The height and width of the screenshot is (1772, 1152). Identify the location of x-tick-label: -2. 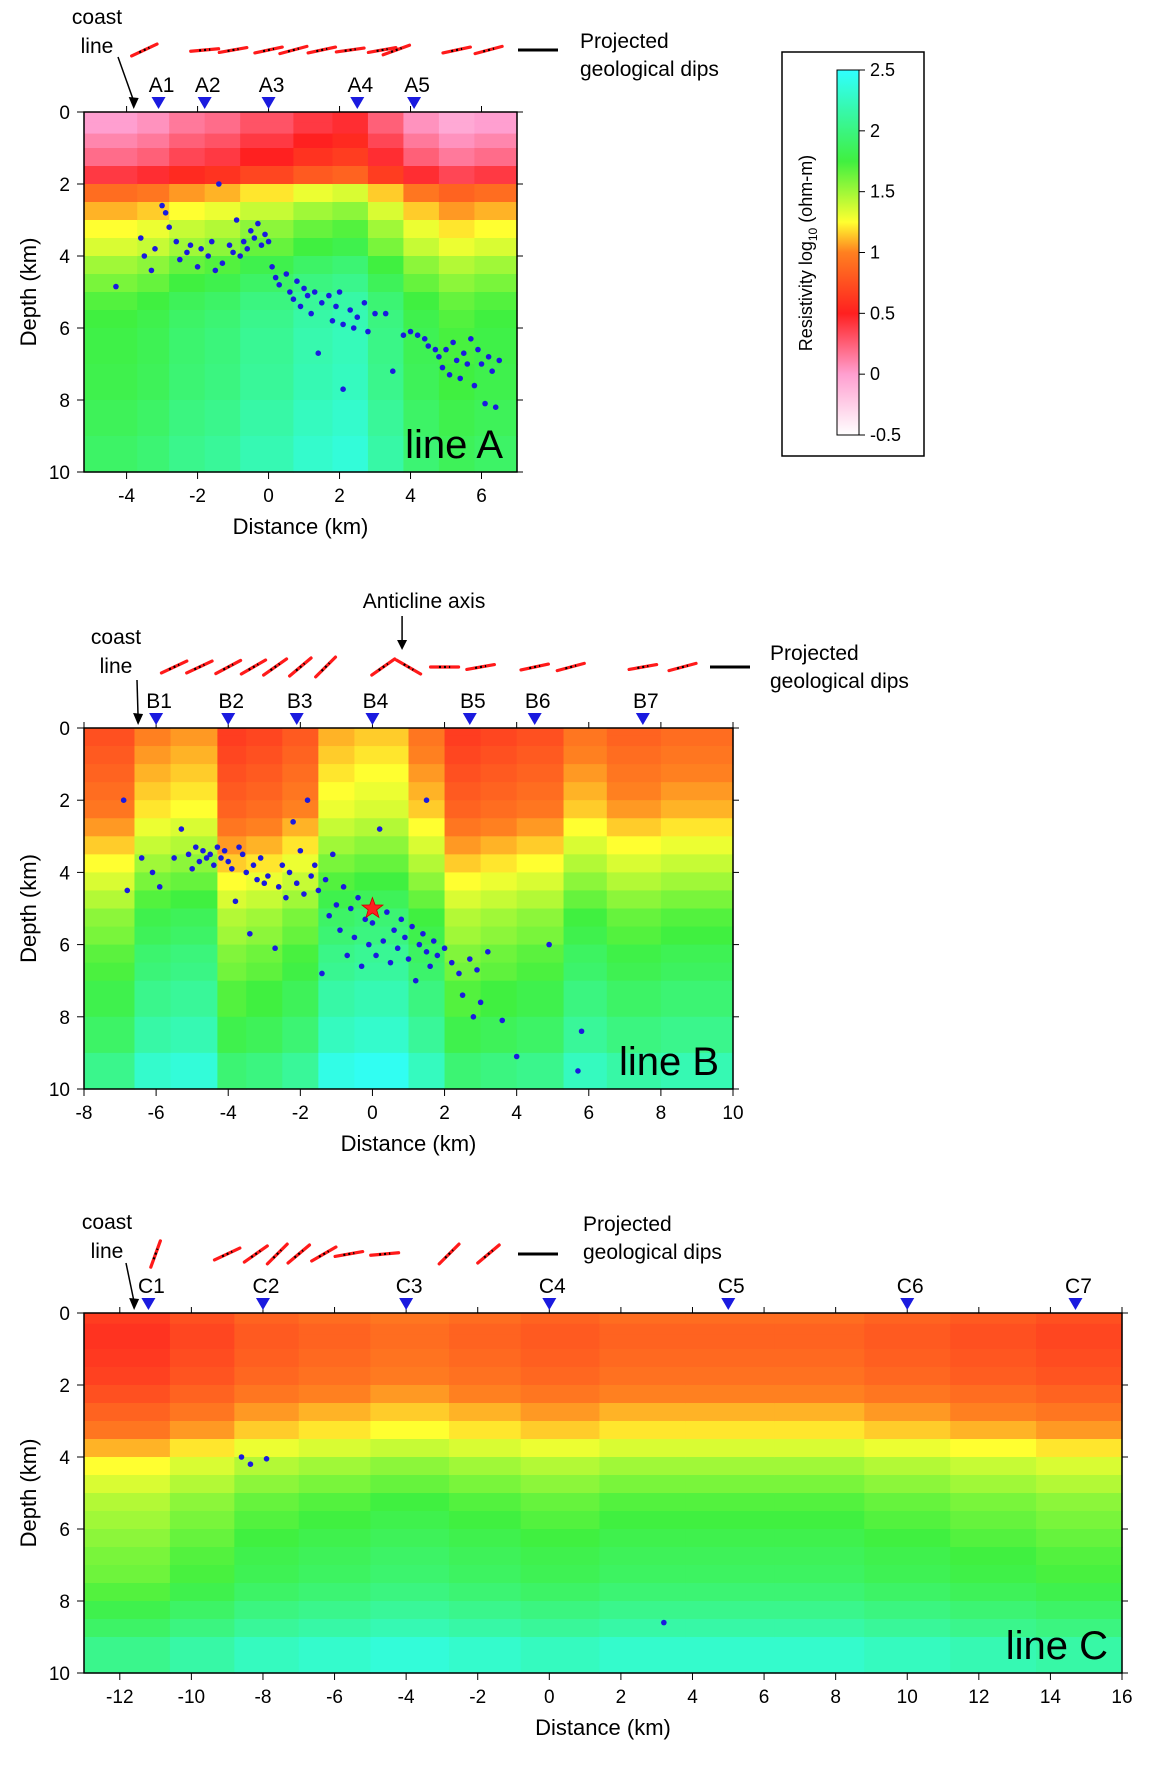
(197, 496).